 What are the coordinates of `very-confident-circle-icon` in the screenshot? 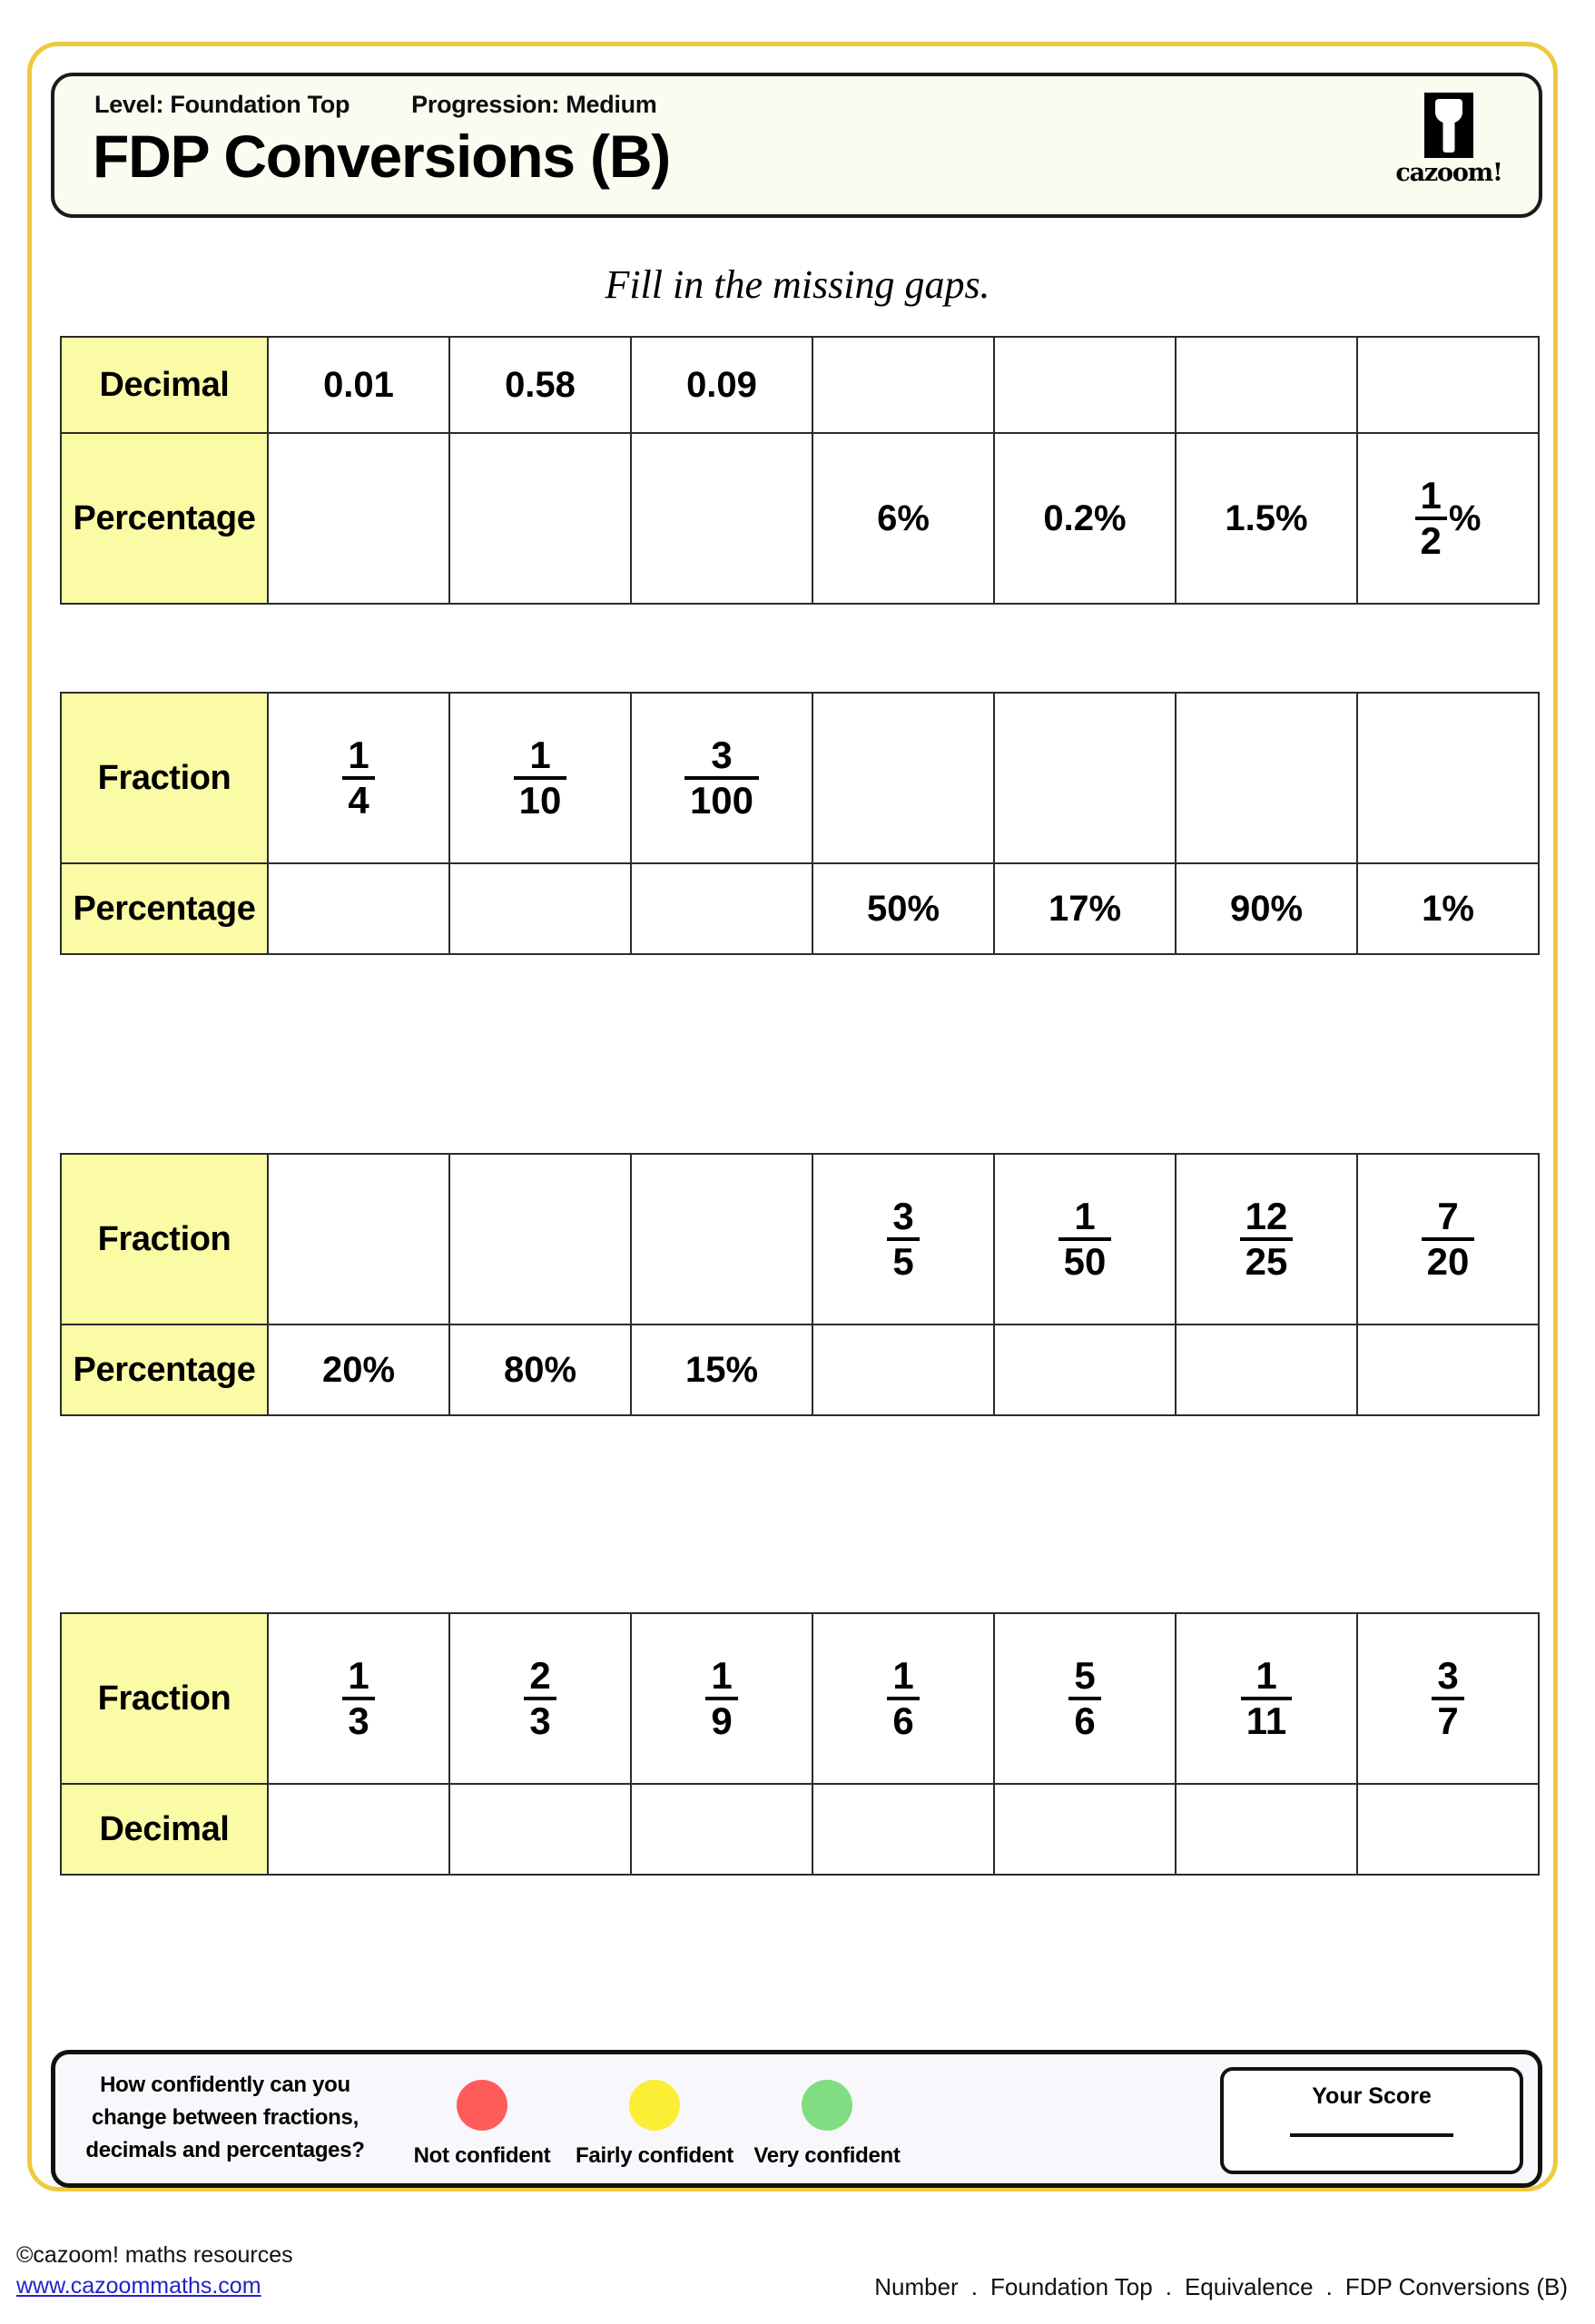 It's located at (827, 2105).